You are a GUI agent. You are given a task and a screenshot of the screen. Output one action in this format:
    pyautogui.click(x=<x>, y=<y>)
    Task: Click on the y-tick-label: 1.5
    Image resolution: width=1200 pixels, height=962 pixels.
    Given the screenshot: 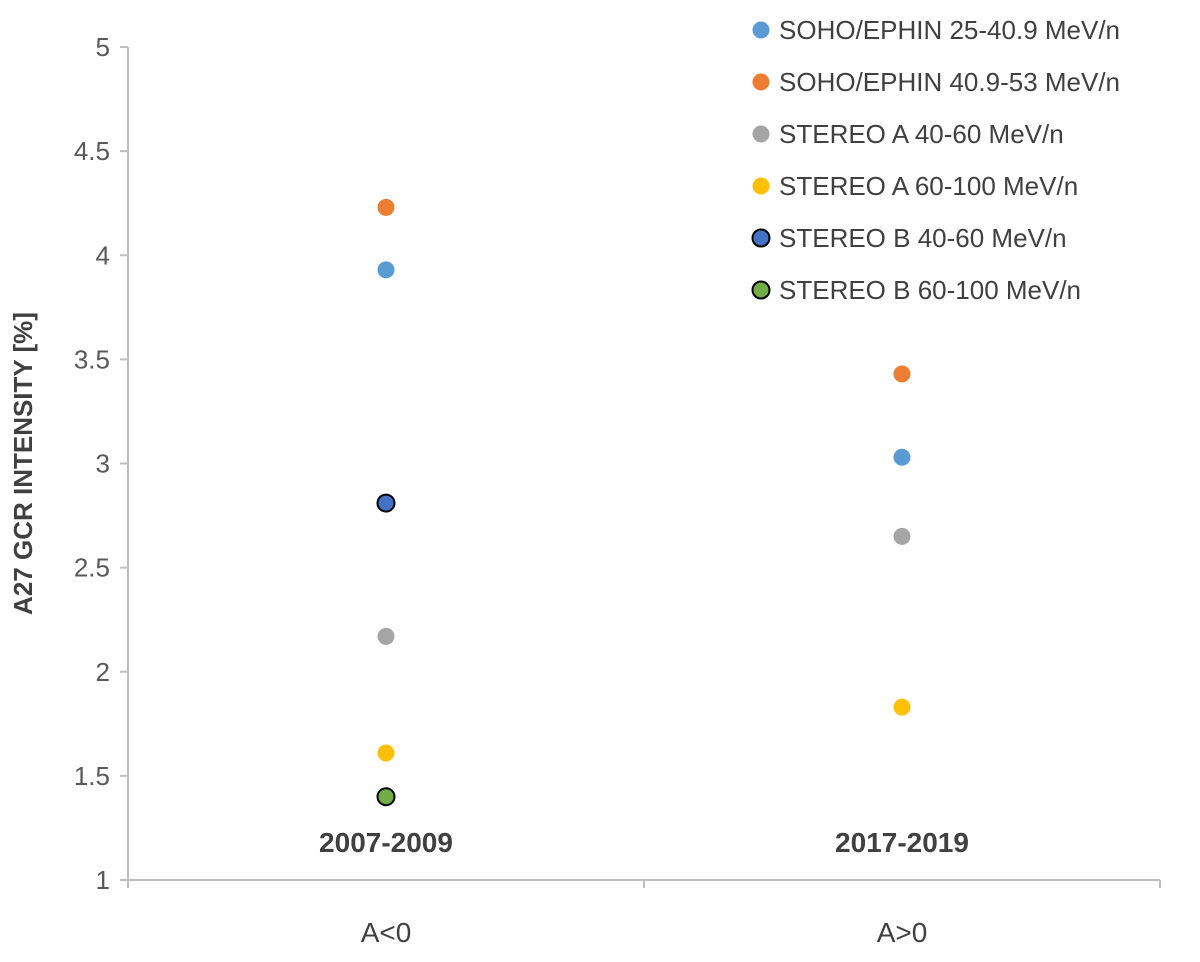 What is the action you would take?
    pyautogui.click(x=92, y=776)
    